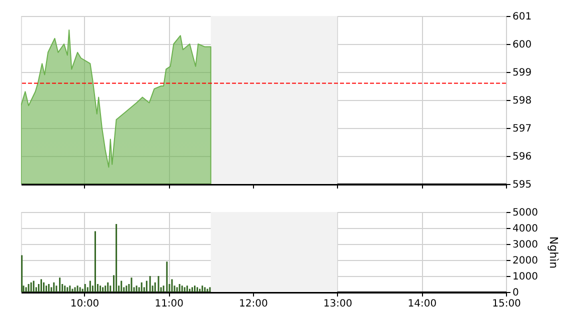 The image size is (570, 320). What do you see at coordinates (525, 245) in the screenshot?
I see `y-tick-label: 3000` at bounding box center [525, 245].